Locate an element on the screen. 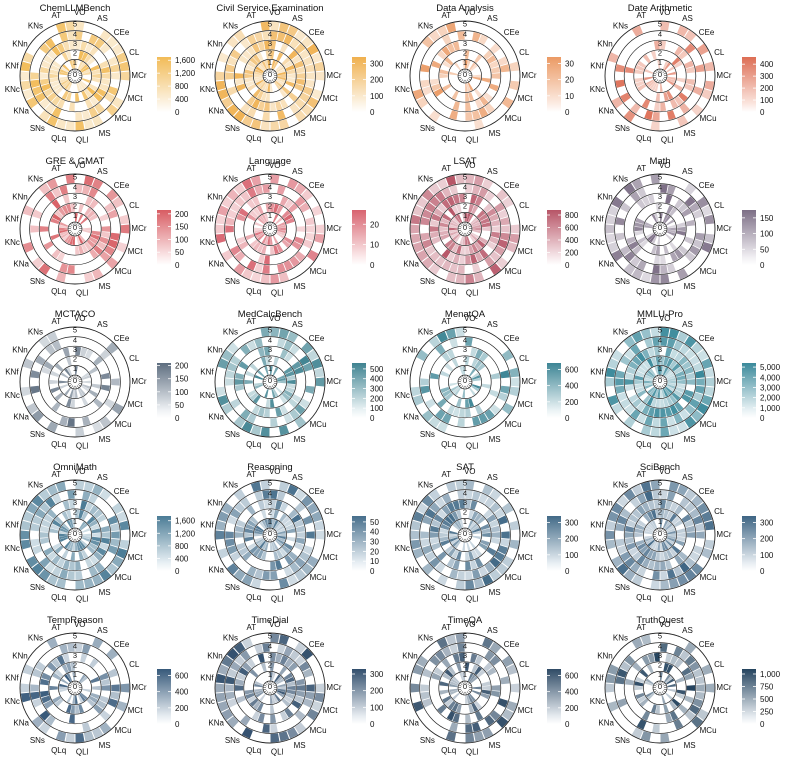 This screenshot has width=795, height=767. ring-label: 1 is located at coordinates (465, 521).